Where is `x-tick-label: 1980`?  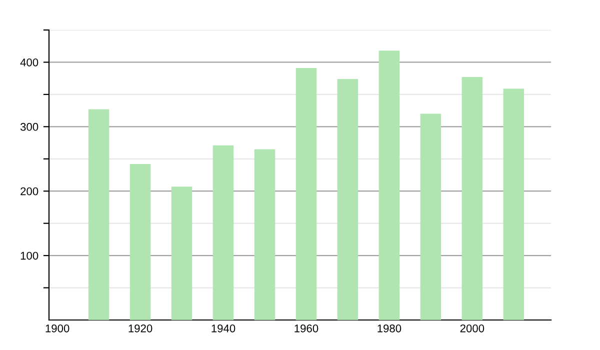 x-tick-label: 1980 is located at coordinates (390, 328).